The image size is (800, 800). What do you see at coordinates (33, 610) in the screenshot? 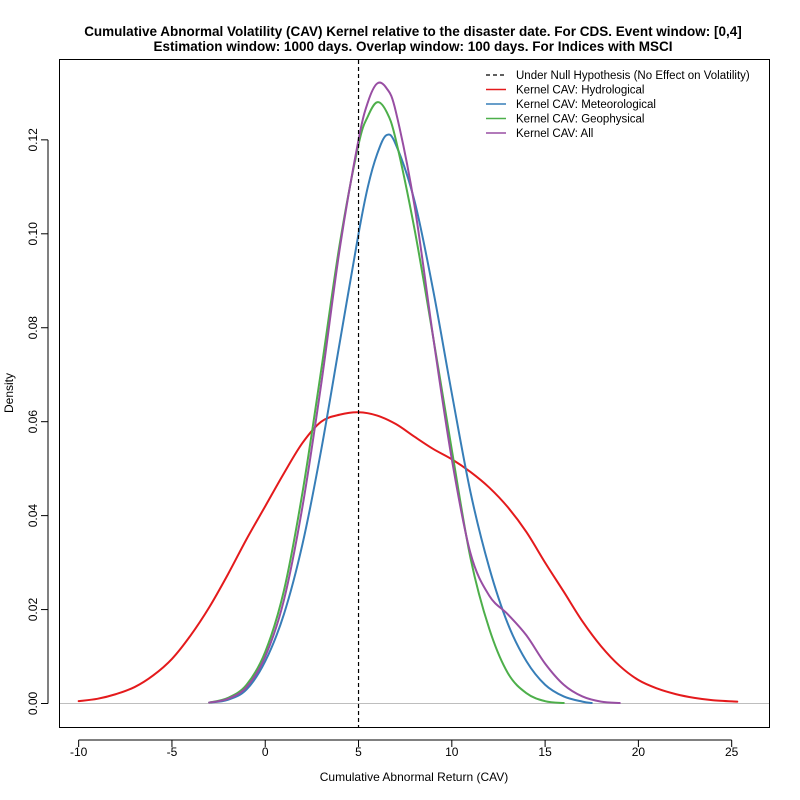
I see `y-tick-label: 0.02` at bounding box center [33, 610].